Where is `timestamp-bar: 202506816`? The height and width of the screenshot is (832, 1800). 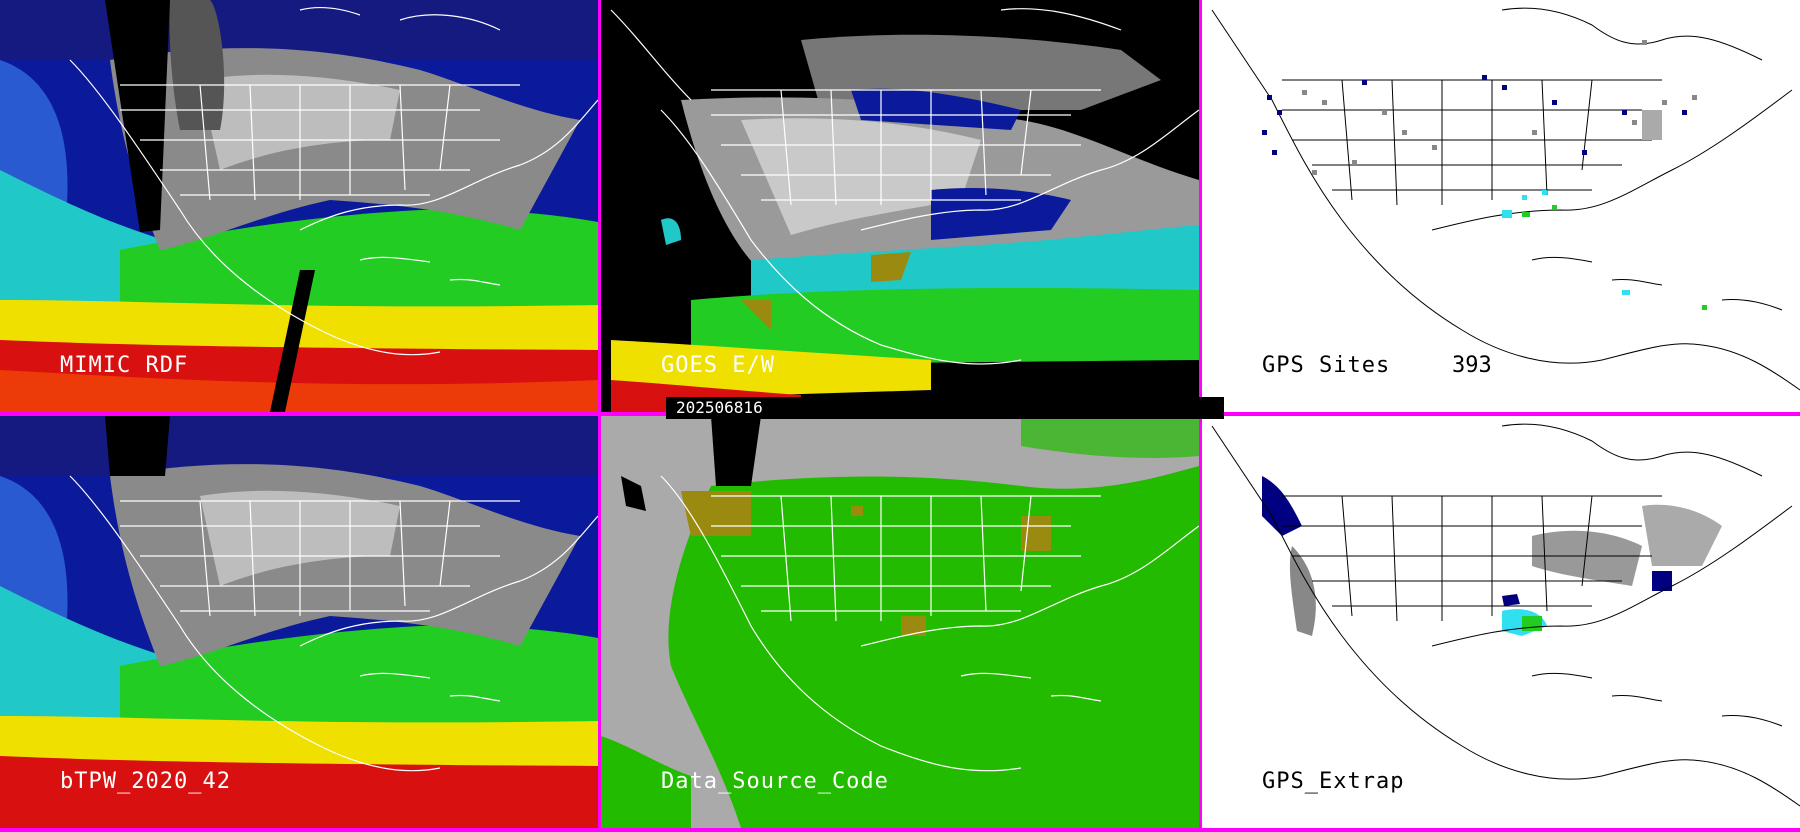
timestamp-bar: 202506816 is located at coordinates (945, 408).